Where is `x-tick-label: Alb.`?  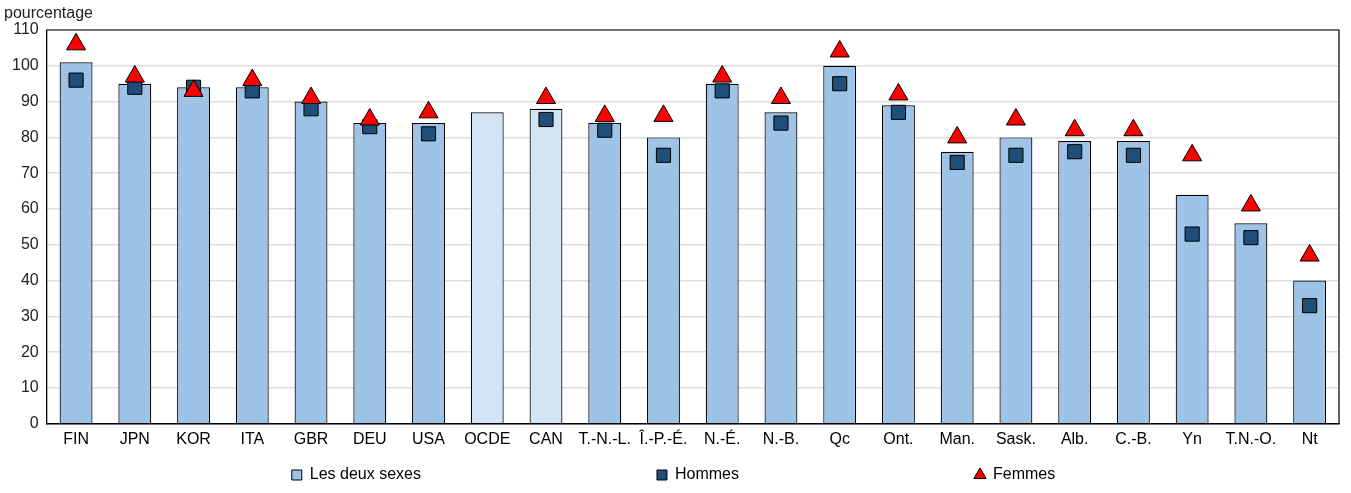
x-tick-label: Alb. is located at coordinates (1074, 438).